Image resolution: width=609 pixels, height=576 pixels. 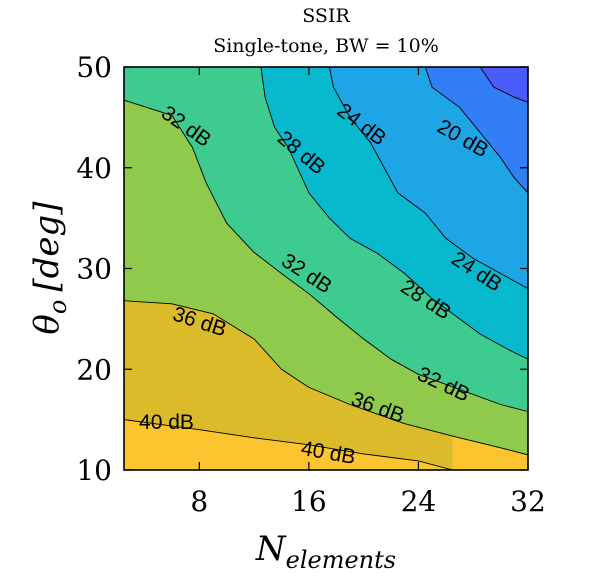 I want to click on chart-subtitle: Single-tone, BW = 10%, so click(x=326, y=46).